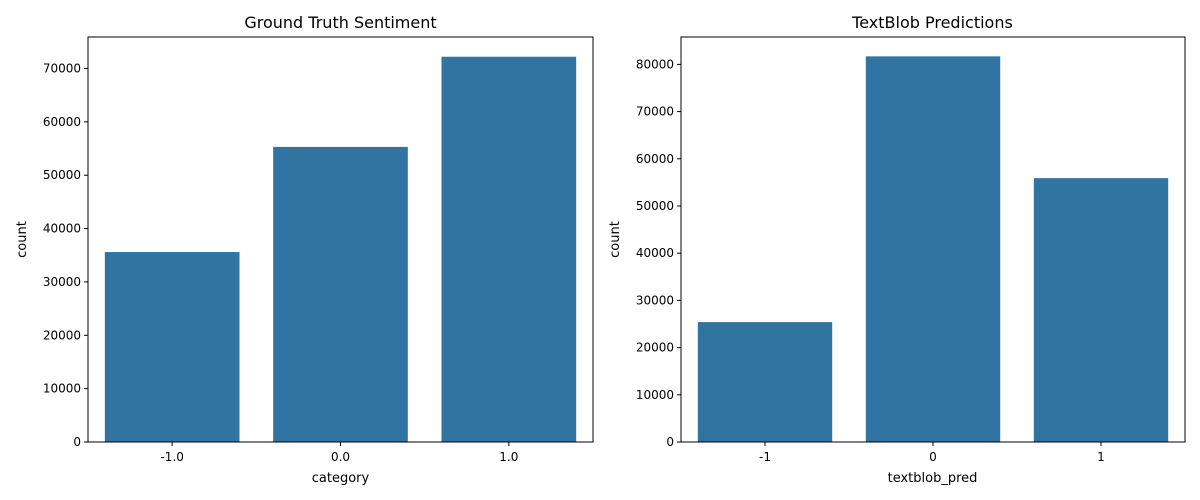 The image size is (1200, 500). Describe the element at coordinates (340, 294) in the screenshot. I see `bar-0.0` at that location.